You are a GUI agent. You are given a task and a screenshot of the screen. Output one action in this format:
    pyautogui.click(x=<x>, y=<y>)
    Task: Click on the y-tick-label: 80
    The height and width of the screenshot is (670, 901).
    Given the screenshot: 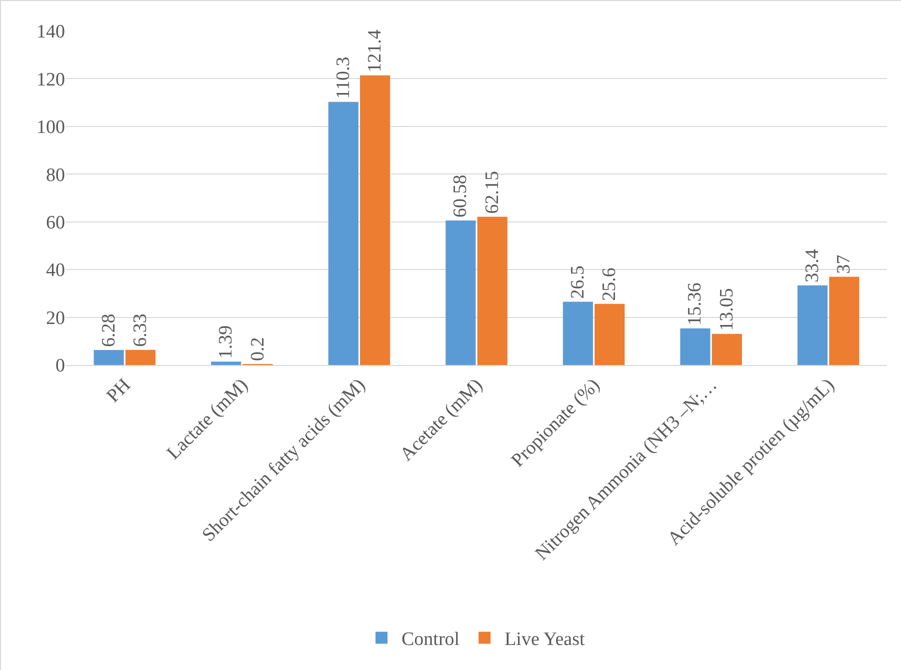 What is the action you would take?
    pyautogui.click(x=55, y=175)
    